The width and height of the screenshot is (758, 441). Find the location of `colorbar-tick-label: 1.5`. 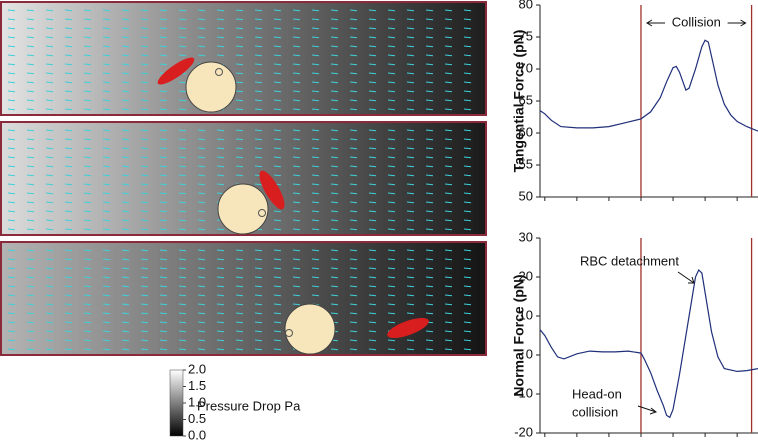

colorbar-tick-label: 1.5 is located at coordinates (197, 385).